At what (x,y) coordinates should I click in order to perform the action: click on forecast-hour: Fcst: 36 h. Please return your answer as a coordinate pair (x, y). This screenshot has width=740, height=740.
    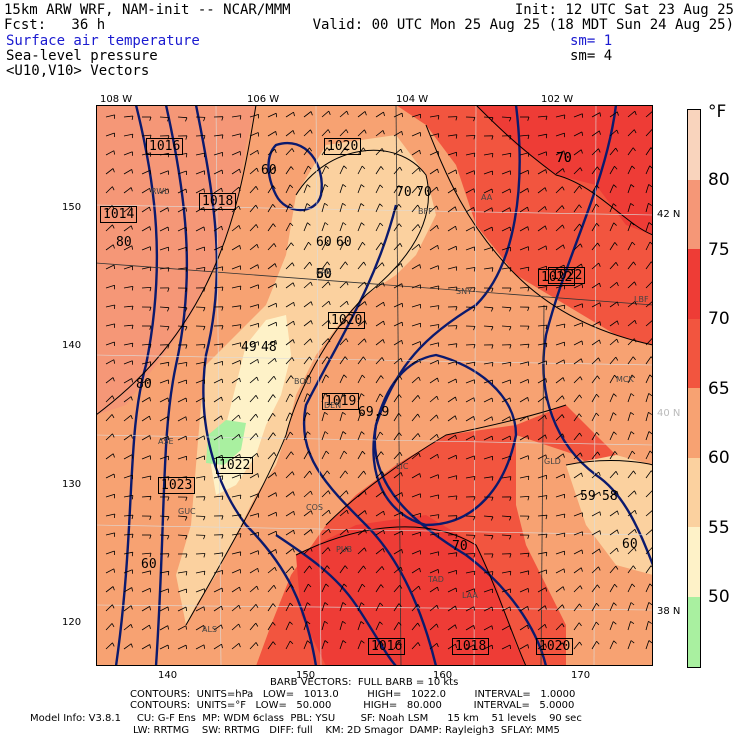
    Looking at the image, I should click on (55, 25).